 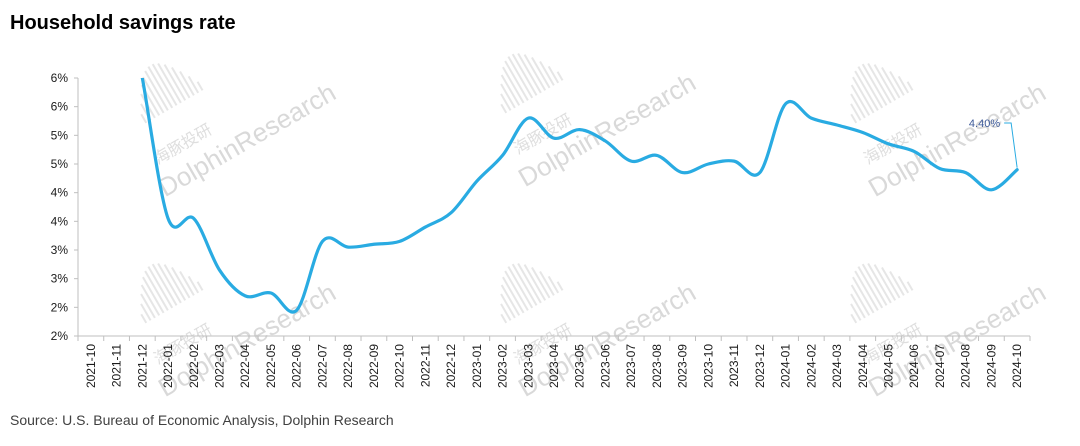 I want to click on x-tick-label: 2024-02, so click(x=811, y=366).